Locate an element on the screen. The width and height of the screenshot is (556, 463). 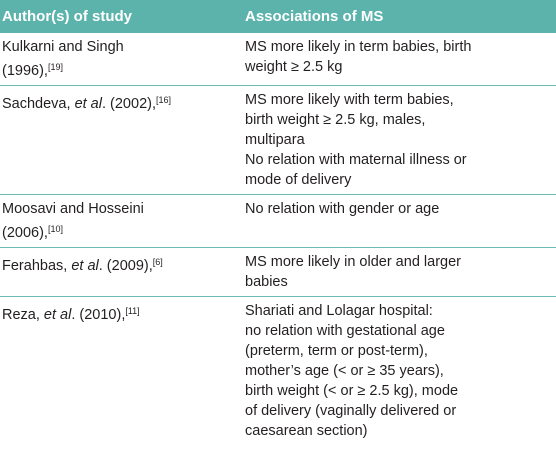
citation: [19] is located at coordinates (55, 67).